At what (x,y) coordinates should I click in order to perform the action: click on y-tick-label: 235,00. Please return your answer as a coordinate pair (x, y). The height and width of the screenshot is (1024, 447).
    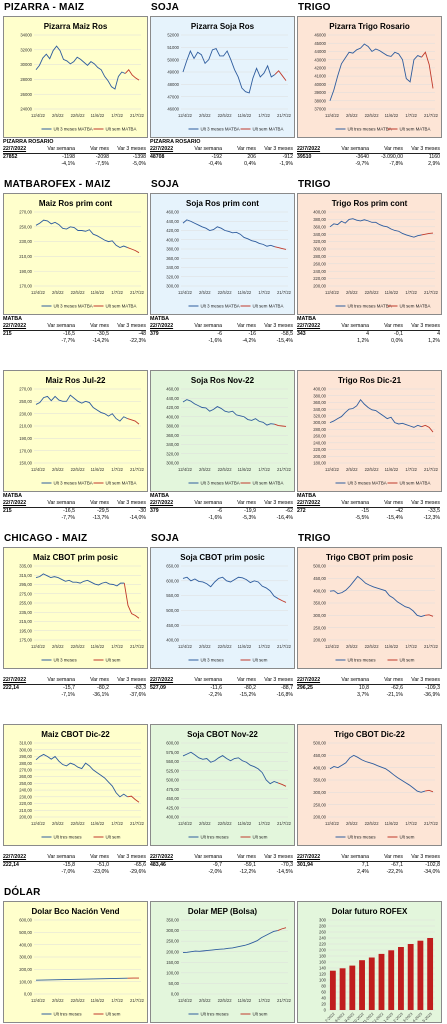
    Looking at the image, I should click on (25, 612).